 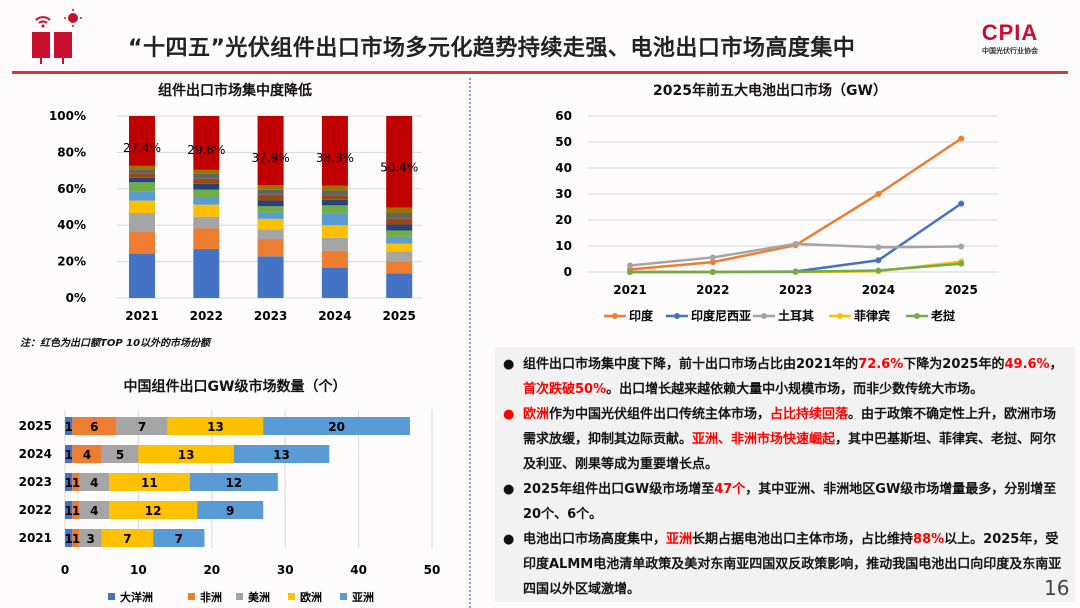 What do you see at coordinates (565, 389) in the screenshot?
I see `highlight-text: 首次跌破50%` at bounding box center [565, 389].